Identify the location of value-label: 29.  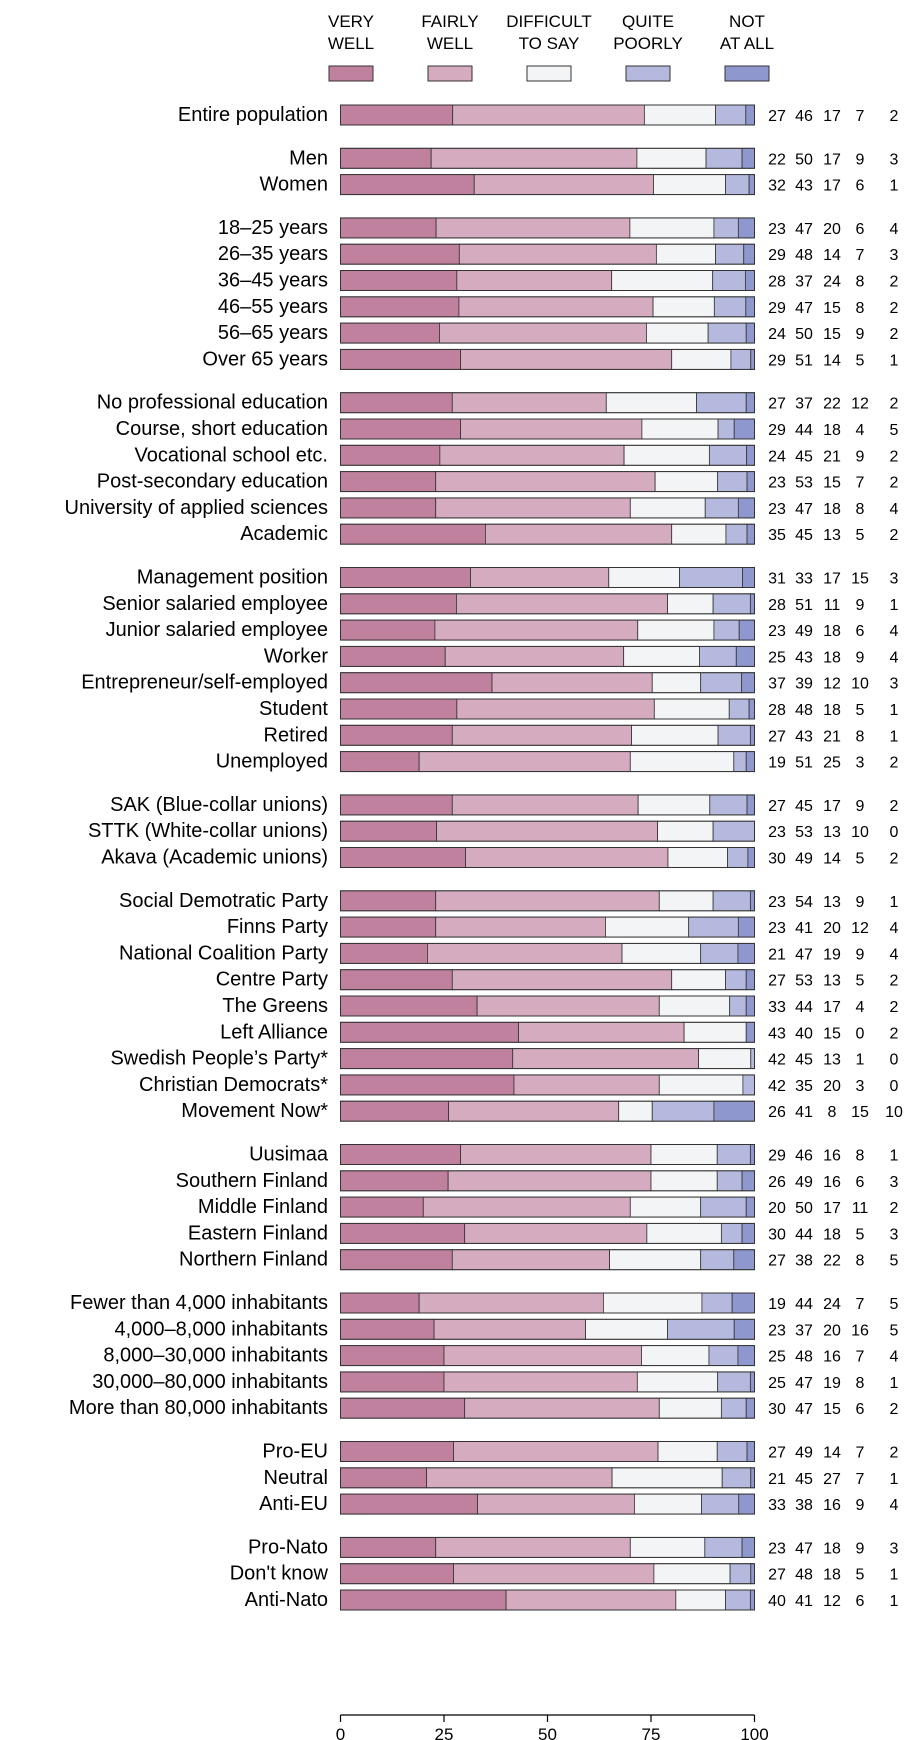
(777, 1156).